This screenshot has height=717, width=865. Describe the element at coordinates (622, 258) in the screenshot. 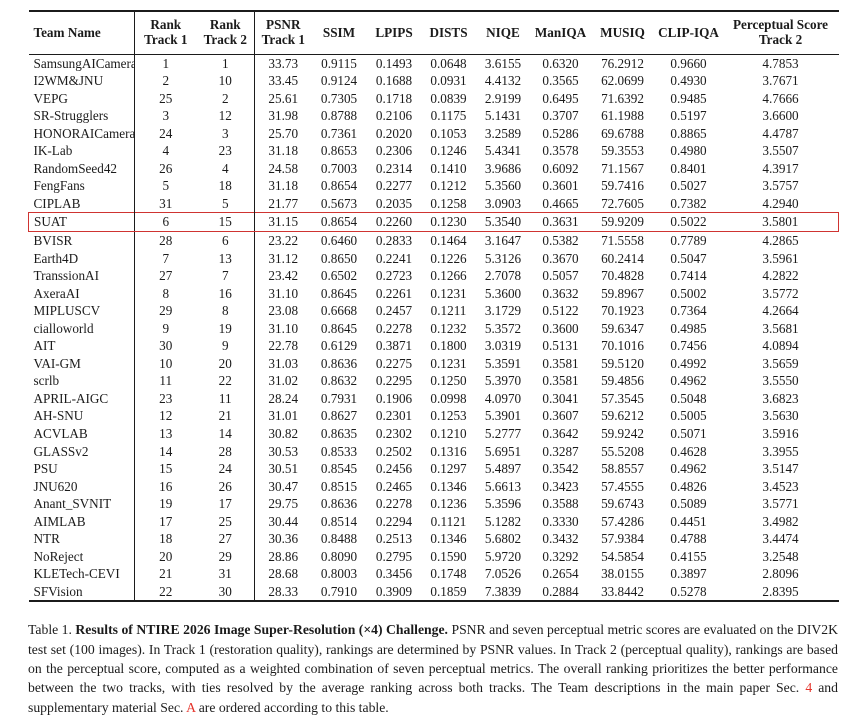

I see `metric-cell: 60.2414` at that location.